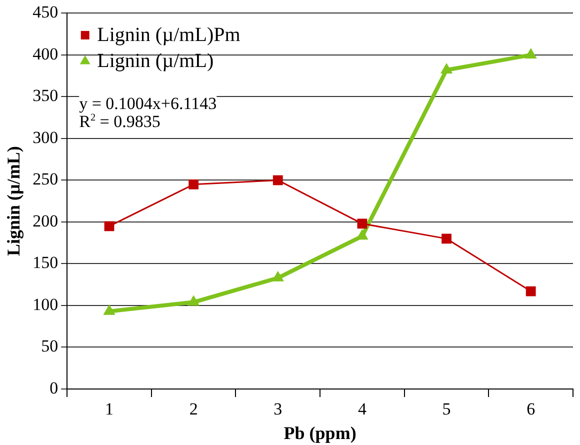  What do you see at coordinates (148, 104) in the screenshot?
I see `annotation: y = 0.1004x+6.1143` at bounding box center [148, 104].